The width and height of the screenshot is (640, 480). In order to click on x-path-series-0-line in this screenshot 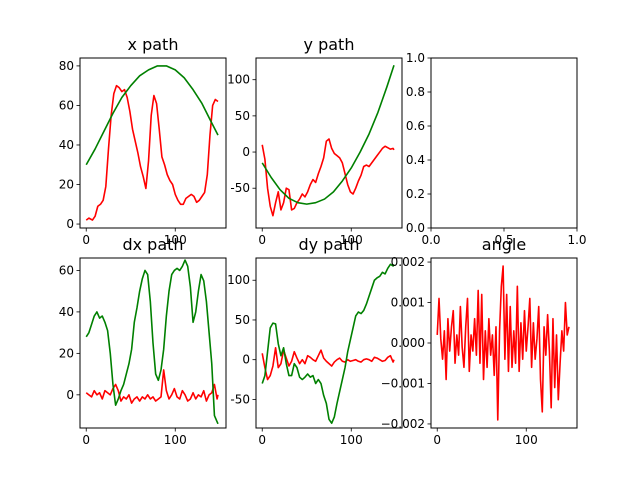, I will do `click(152, 152)`.